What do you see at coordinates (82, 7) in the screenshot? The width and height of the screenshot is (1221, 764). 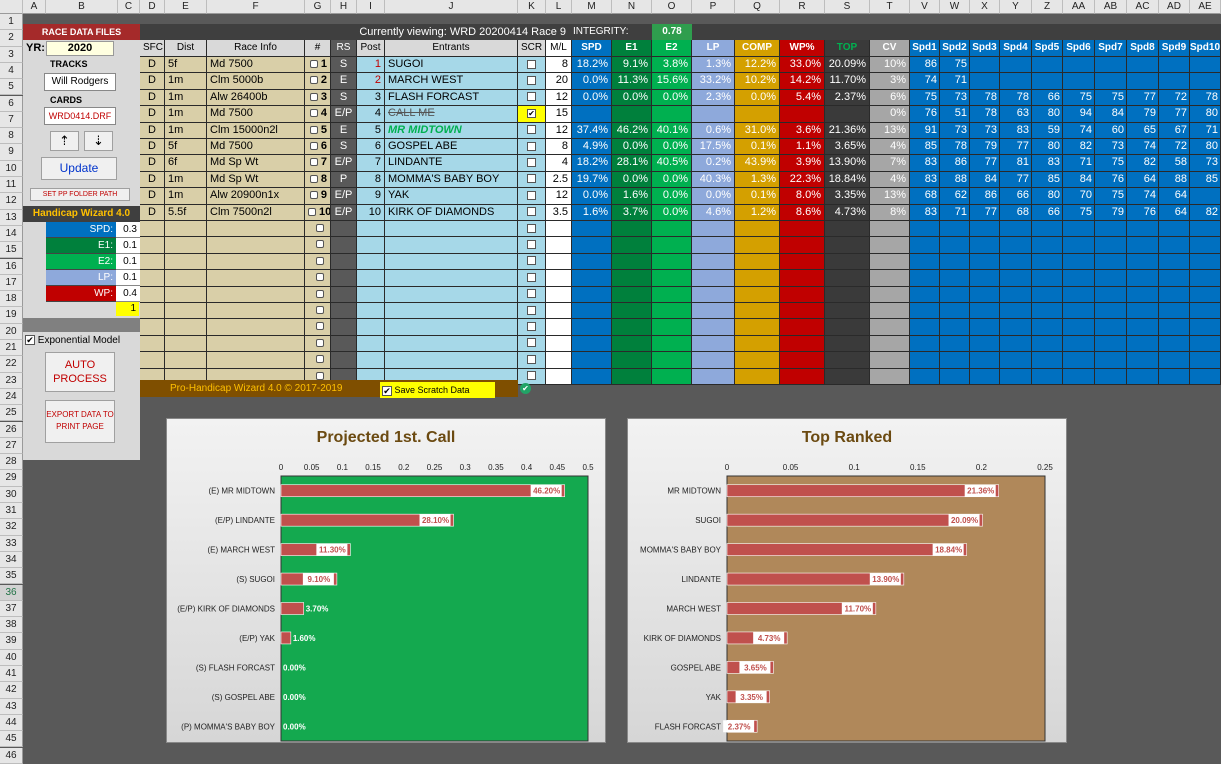 I see `column-header-B: B` at bounding box center [82, 7].